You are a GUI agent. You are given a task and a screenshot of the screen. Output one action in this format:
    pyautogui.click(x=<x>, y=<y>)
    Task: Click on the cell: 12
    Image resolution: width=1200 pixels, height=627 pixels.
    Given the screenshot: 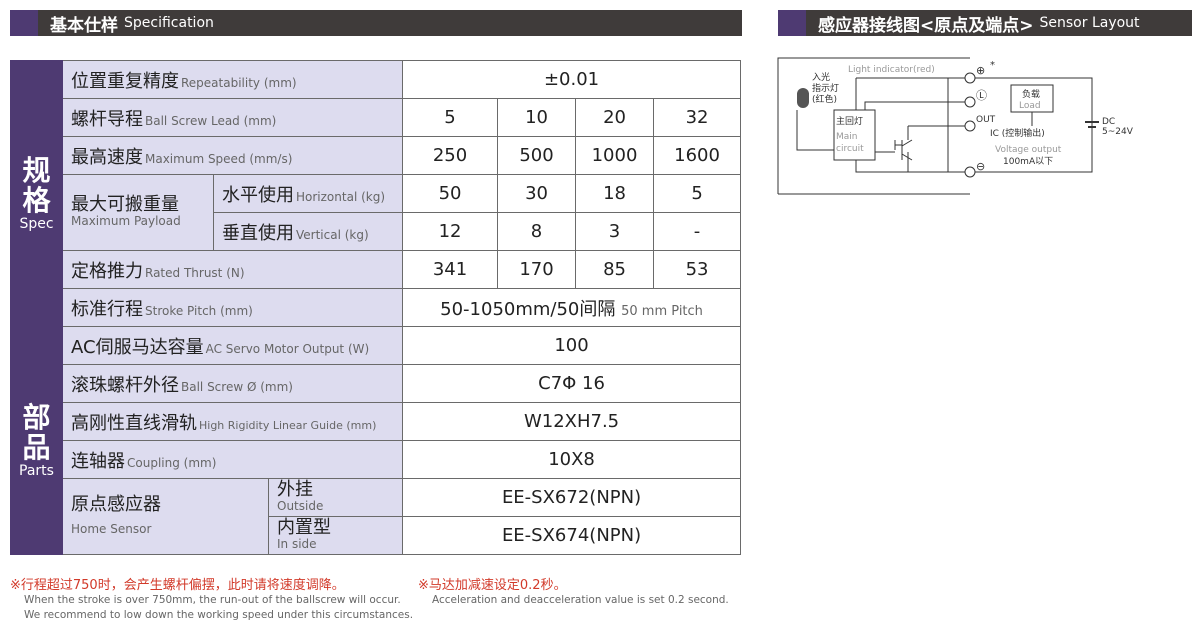 What is the action you would take?
    pyautogui.click(x=450, y=231)
    